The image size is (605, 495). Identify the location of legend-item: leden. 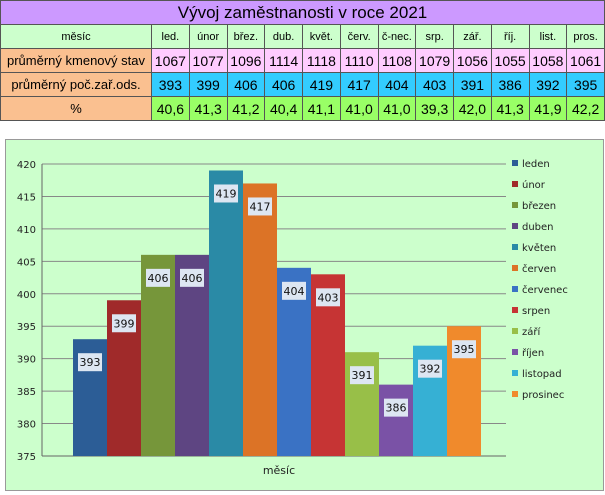
(536, 164).